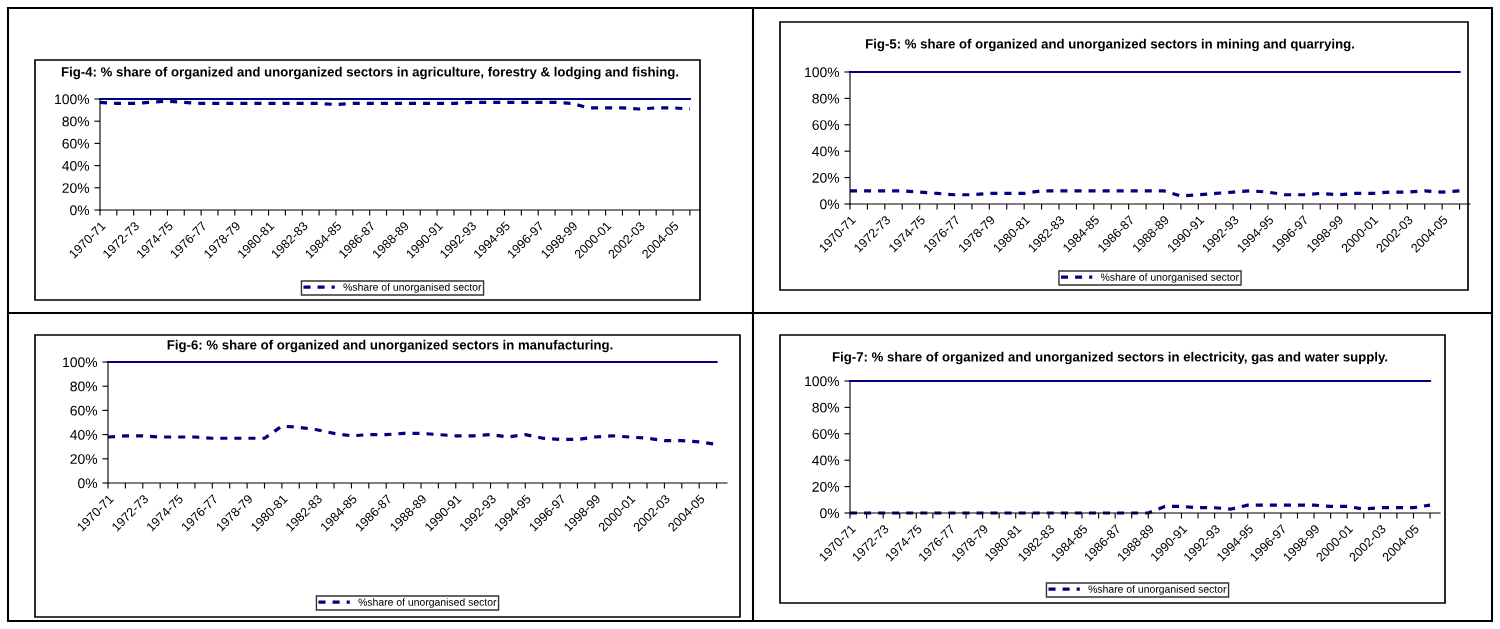  Describe the element at coordinates (1110, 358) in the screenshot. I see `chart-title: Fig-7: % share of organized and unorganized sectors in electricity, gas and water supply.` at that location.